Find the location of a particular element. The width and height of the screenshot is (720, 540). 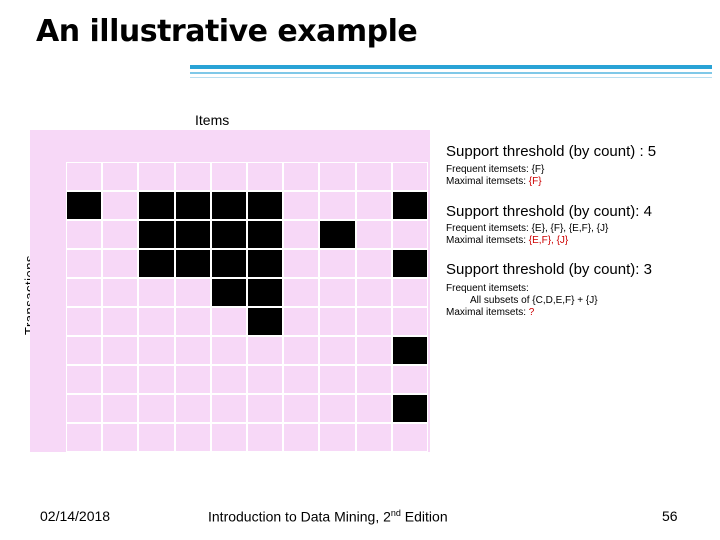

book-title-sup: nd is located at coordinates (395, 513).